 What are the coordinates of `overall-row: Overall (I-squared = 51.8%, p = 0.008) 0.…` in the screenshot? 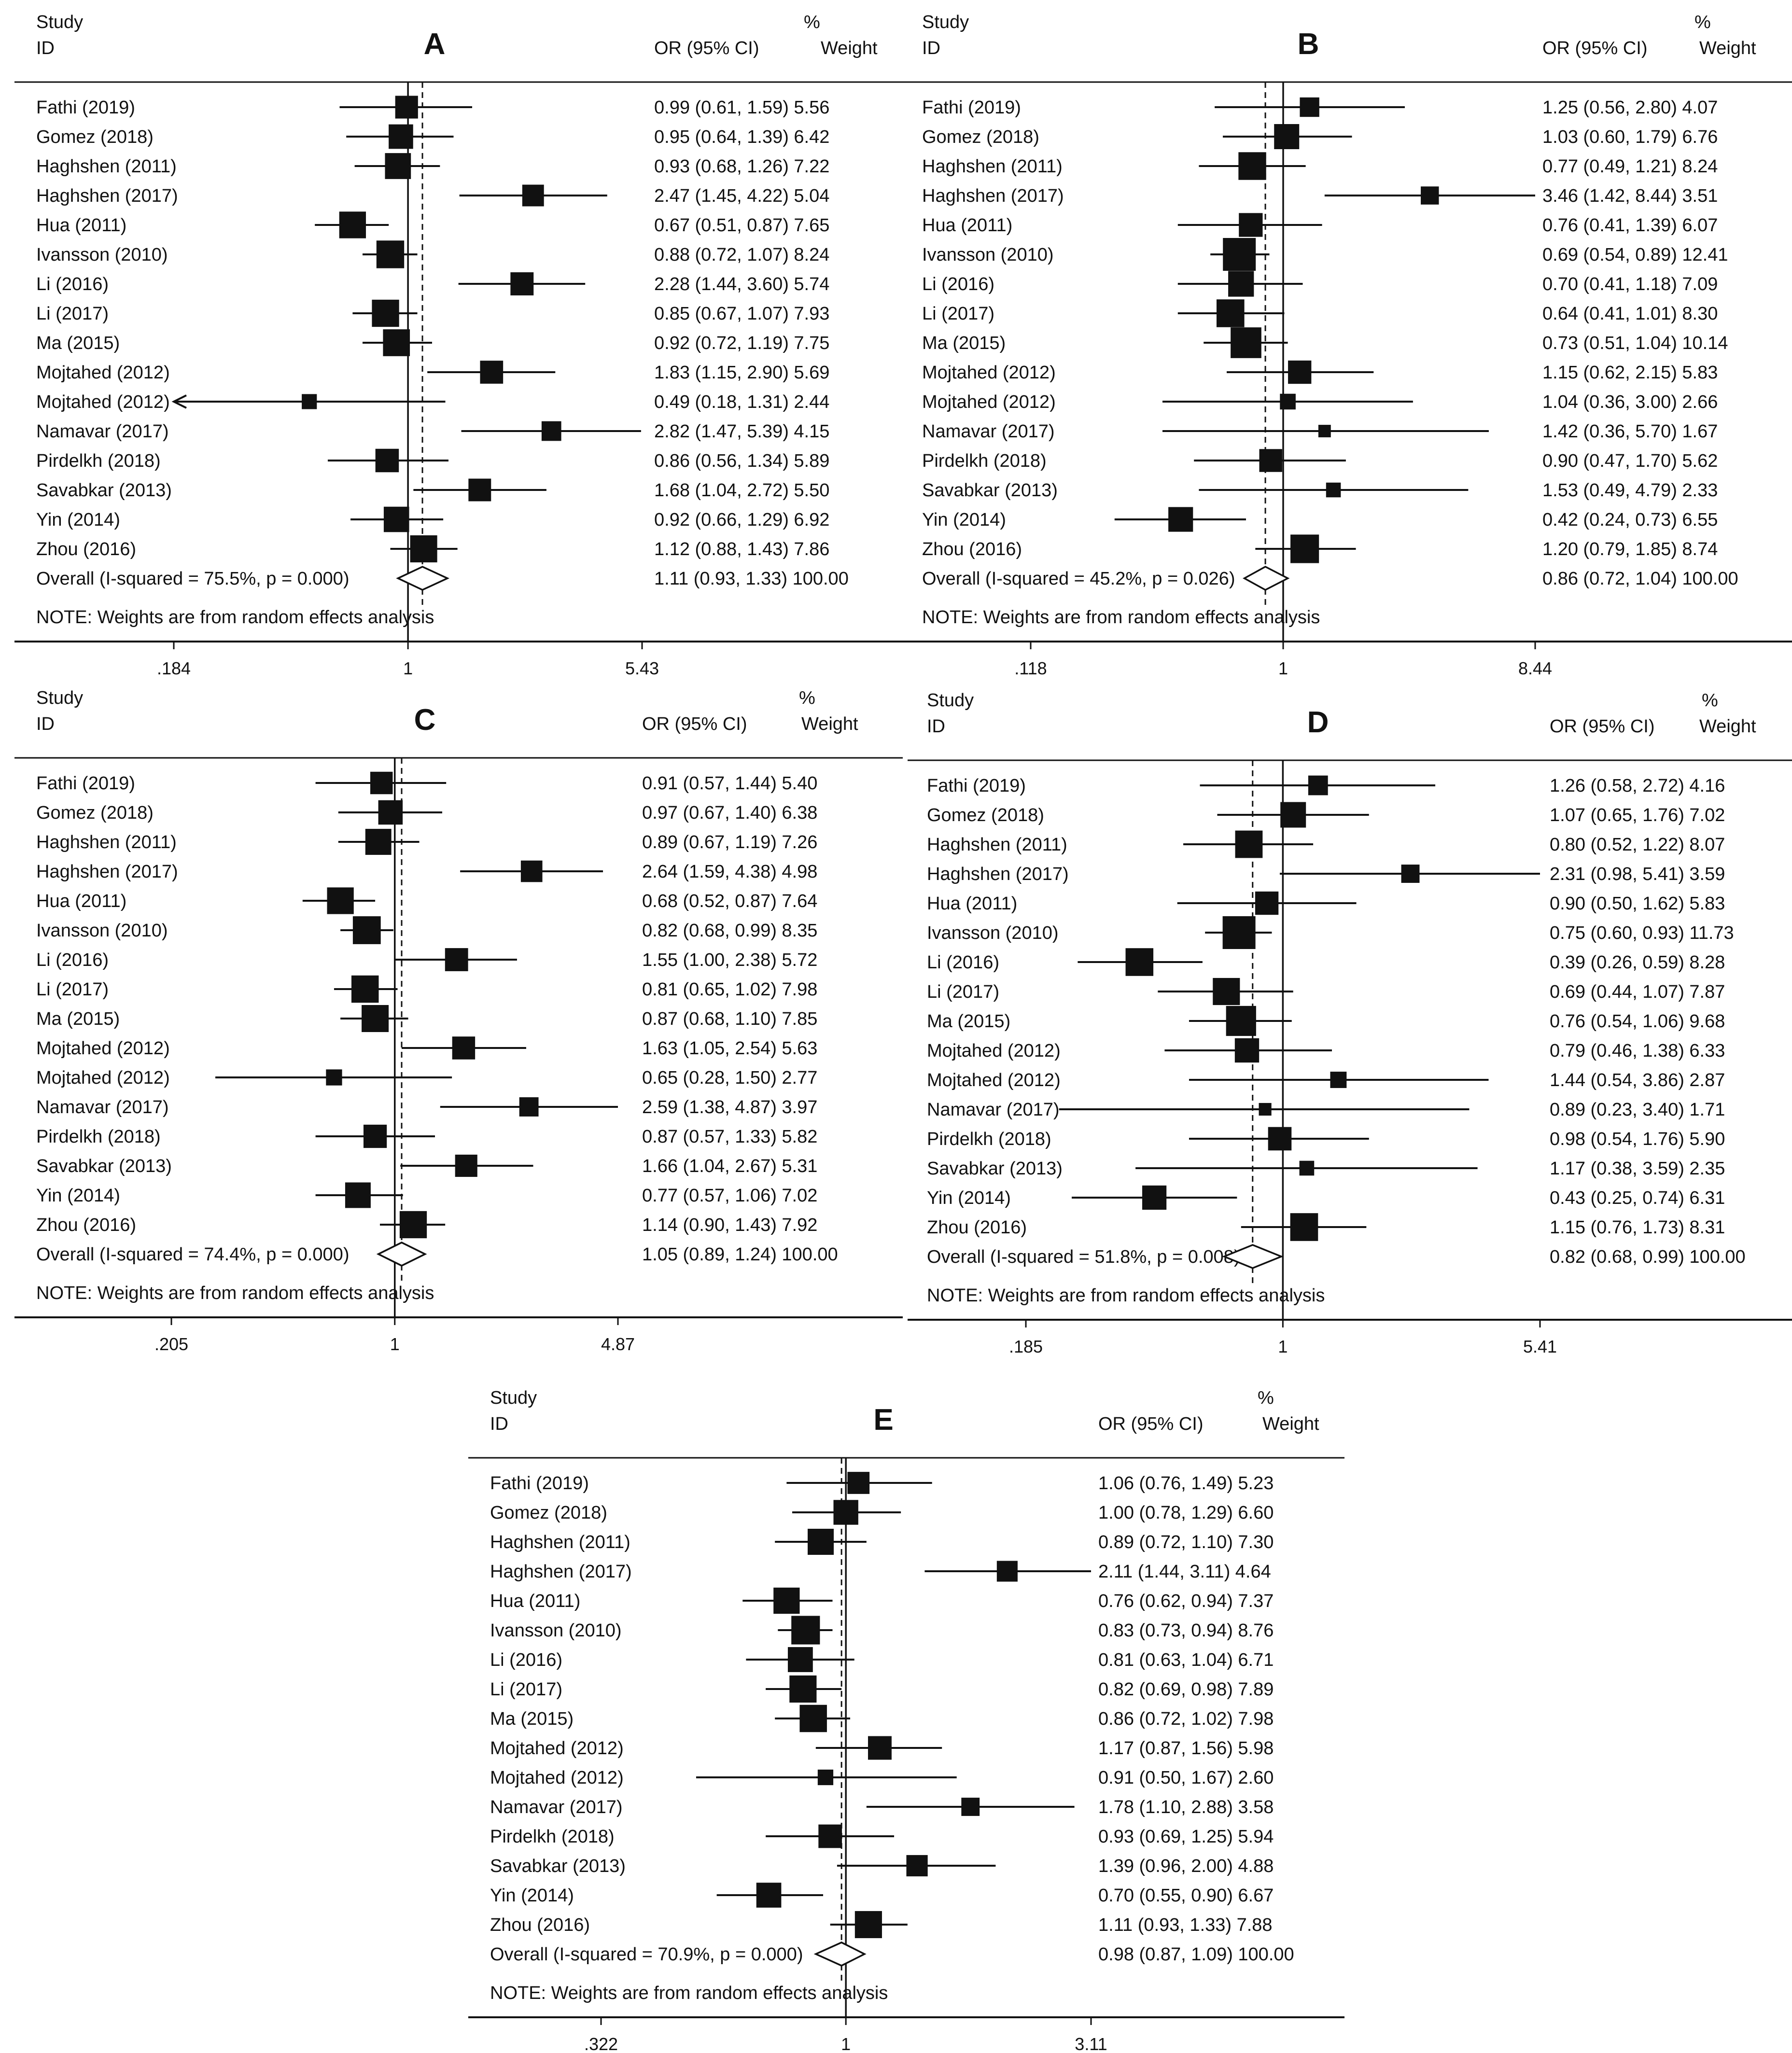 It's located at (1336, 1256).